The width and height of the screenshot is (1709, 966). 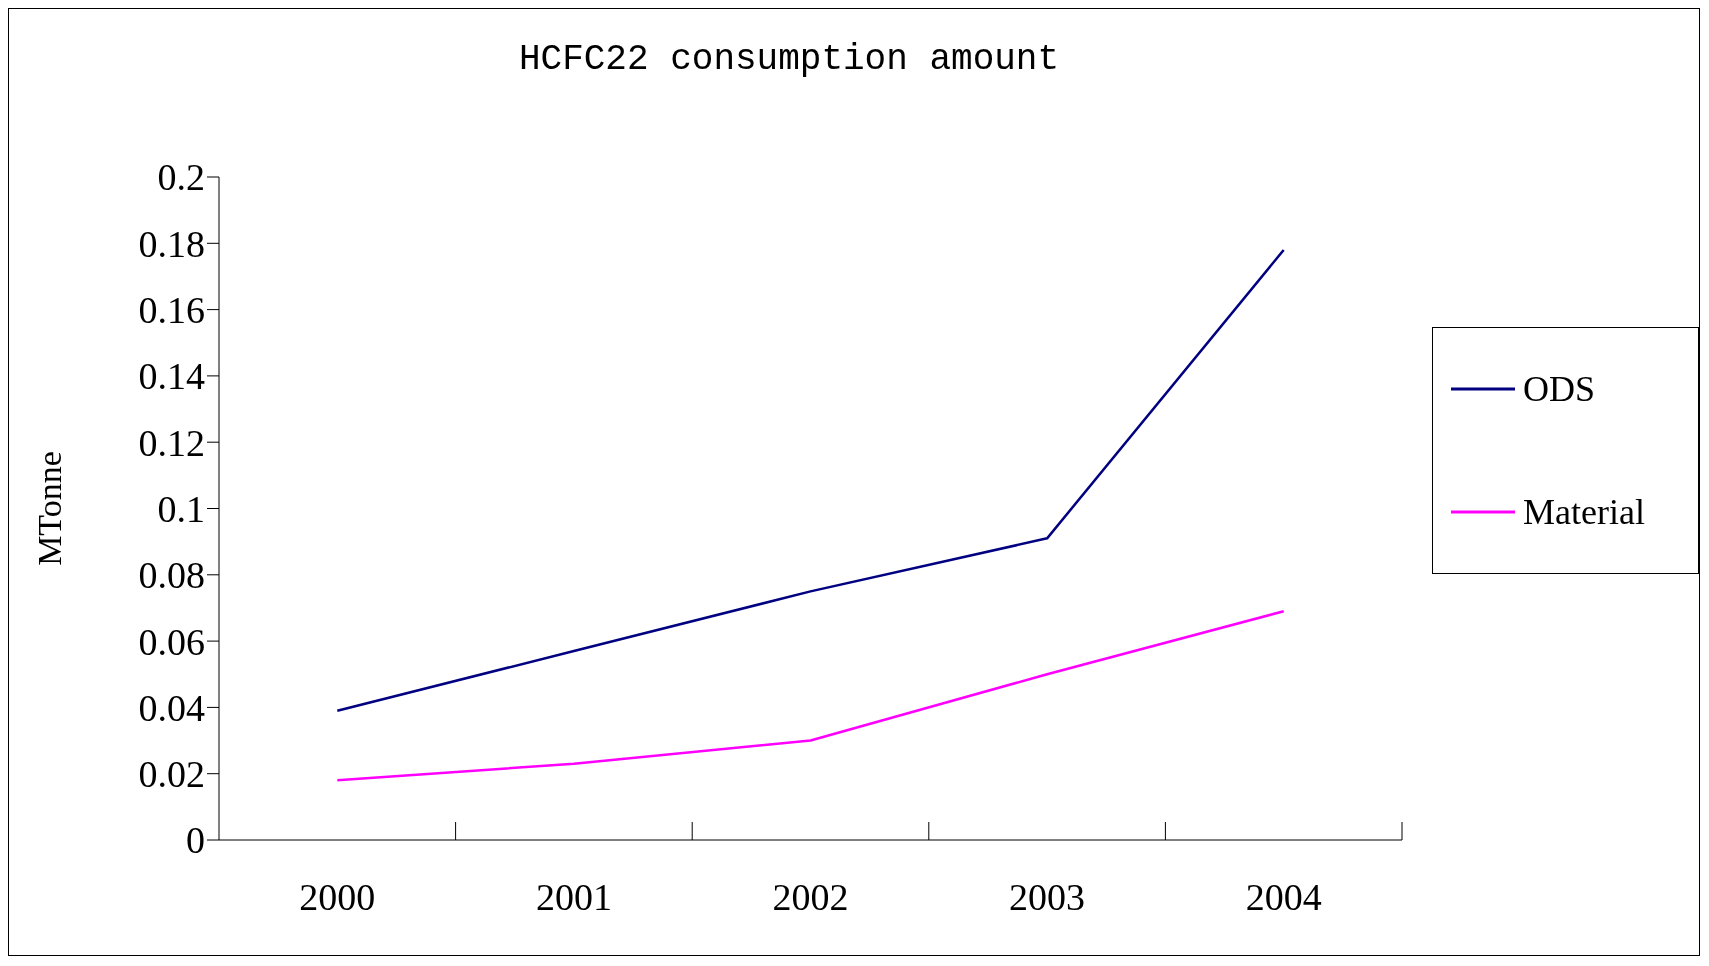 What do you see at coordinates (573, 897) in the screenshot?
I see `x-tick-label: 2001` at bounding box center [573, 897].